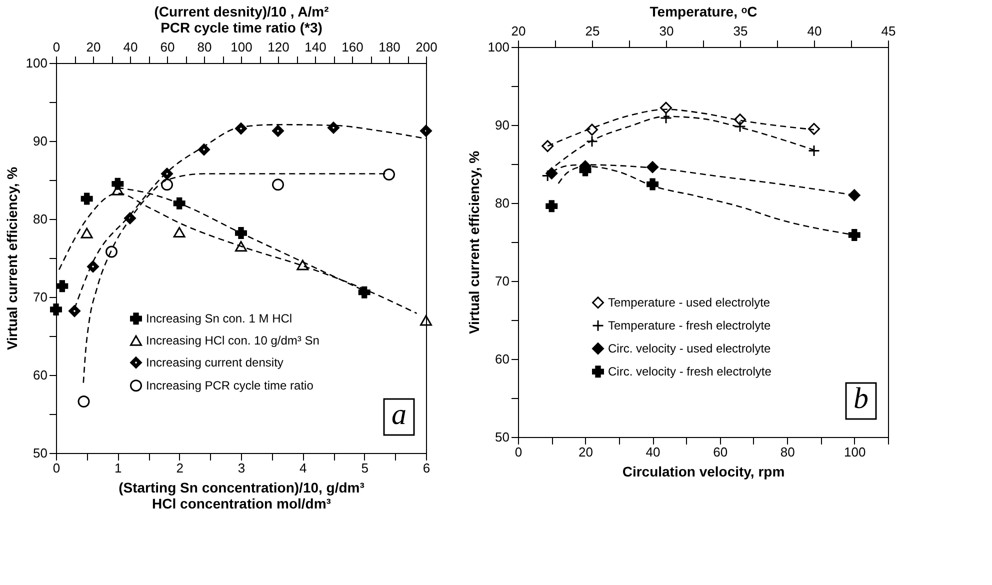 This screenshot has height=585, width=992. I want to click on x2-tick-label: 140, so click(315, 47).